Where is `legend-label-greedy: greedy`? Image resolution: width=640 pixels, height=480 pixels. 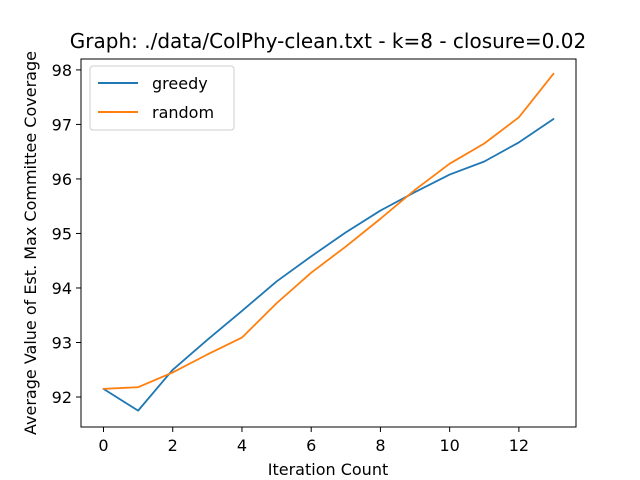 legend-label-greedy: greedy is located at coordinates (180, 83).